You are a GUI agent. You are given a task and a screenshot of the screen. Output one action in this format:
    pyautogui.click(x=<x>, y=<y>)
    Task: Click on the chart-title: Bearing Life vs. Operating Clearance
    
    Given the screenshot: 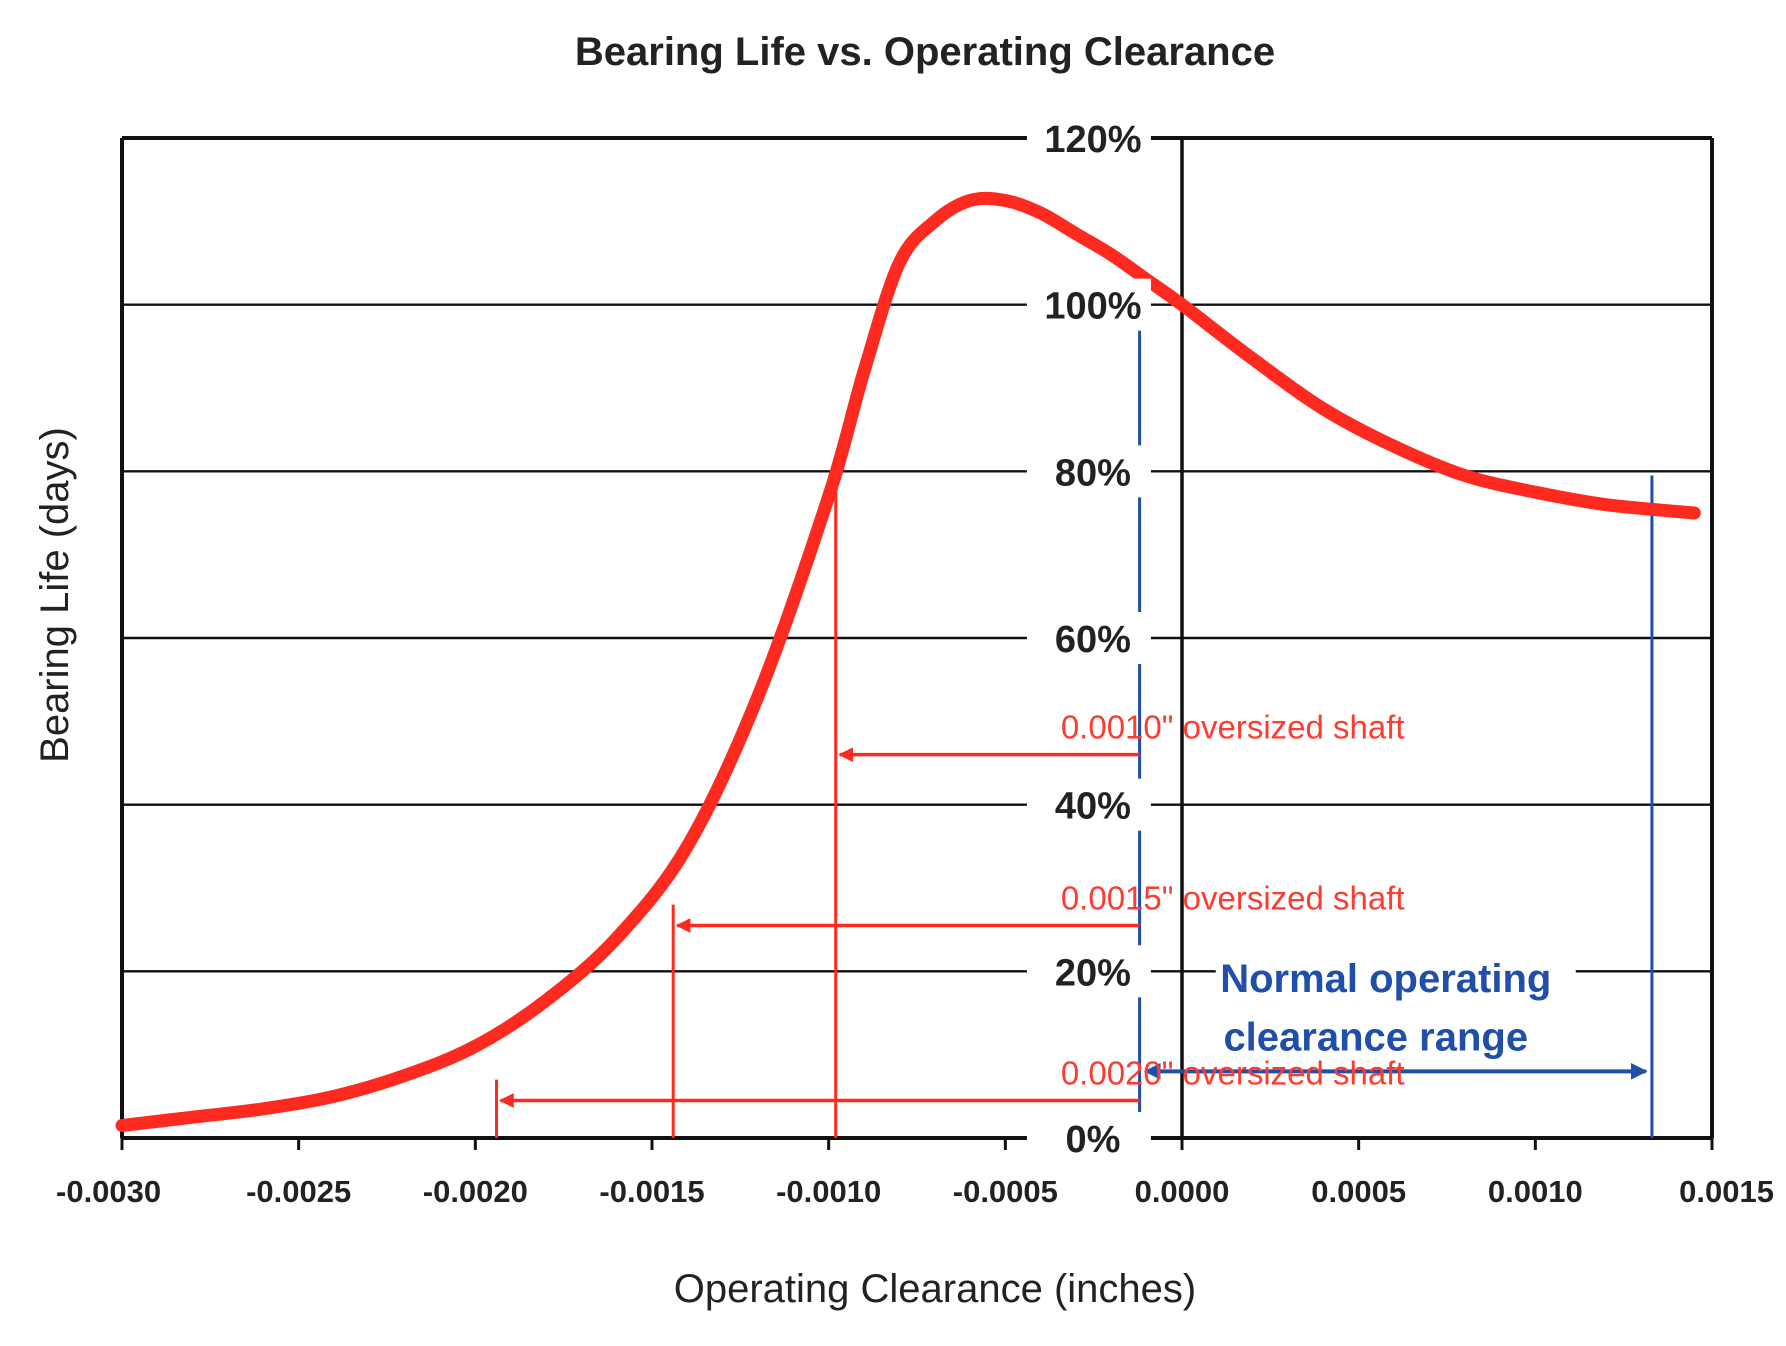 What is the action you would take?
    pyautogui.click(x=925, y=52)
    